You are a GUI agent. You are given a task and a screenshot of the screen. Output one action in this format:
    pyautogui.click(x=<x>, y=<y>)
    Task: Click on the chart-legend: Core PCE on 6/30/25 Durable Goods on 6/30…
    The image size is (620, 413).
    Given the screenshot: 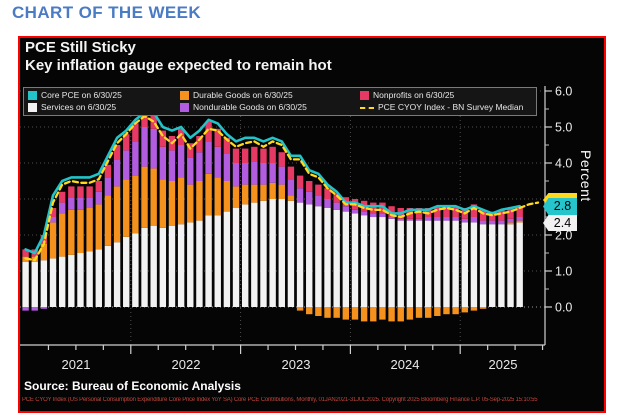 What is the action you would take?
    pyautogui.click(x=280, y=101)
    